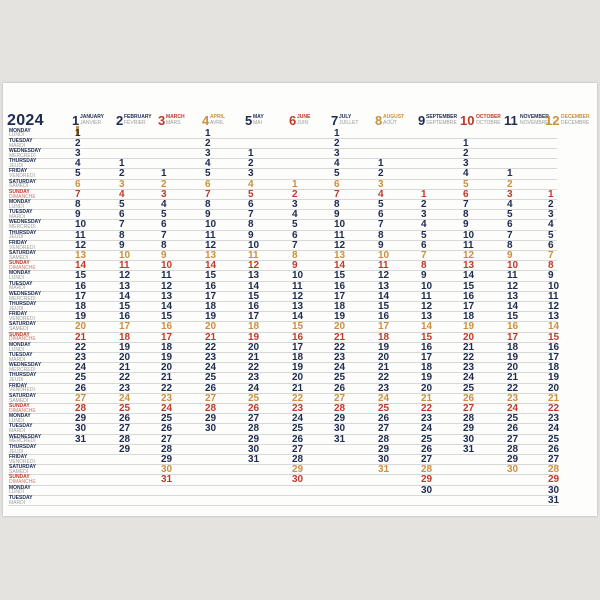 The image size is (600, 600). I want to click on month-number: 4, so click(206, 120).